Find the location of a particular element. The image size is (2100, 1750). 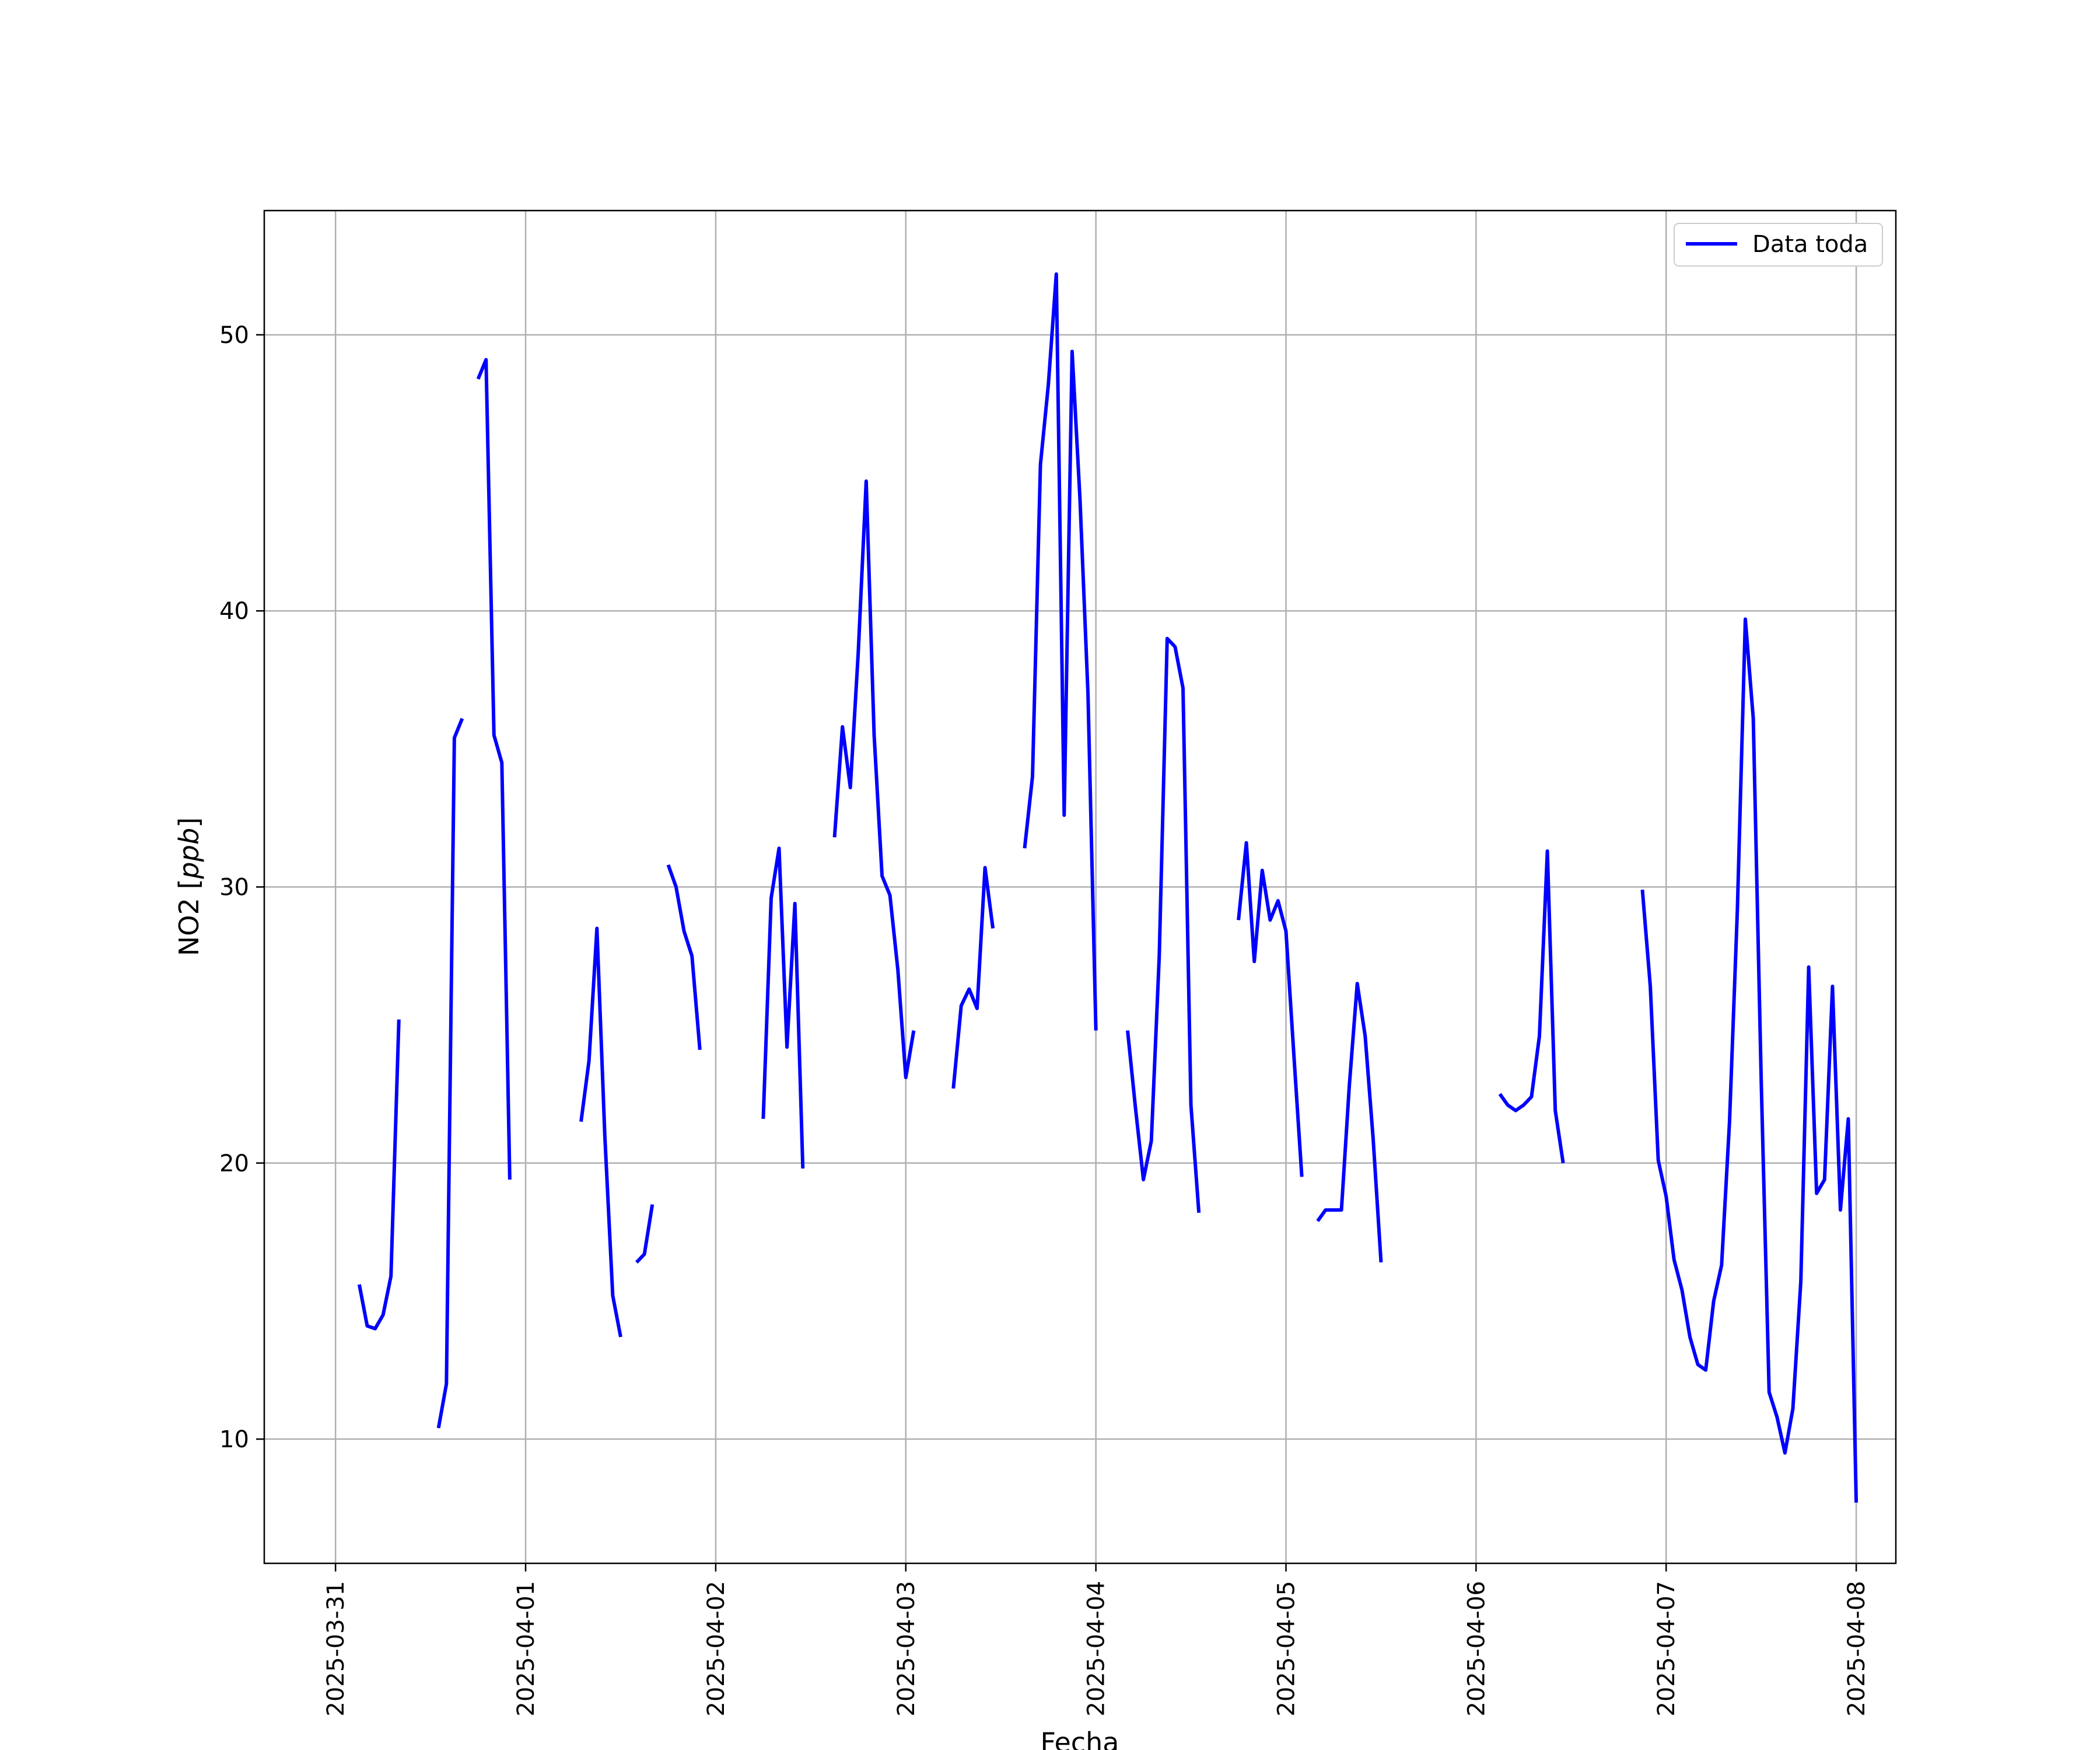

legend-box is located at coordinates (1778, 245).